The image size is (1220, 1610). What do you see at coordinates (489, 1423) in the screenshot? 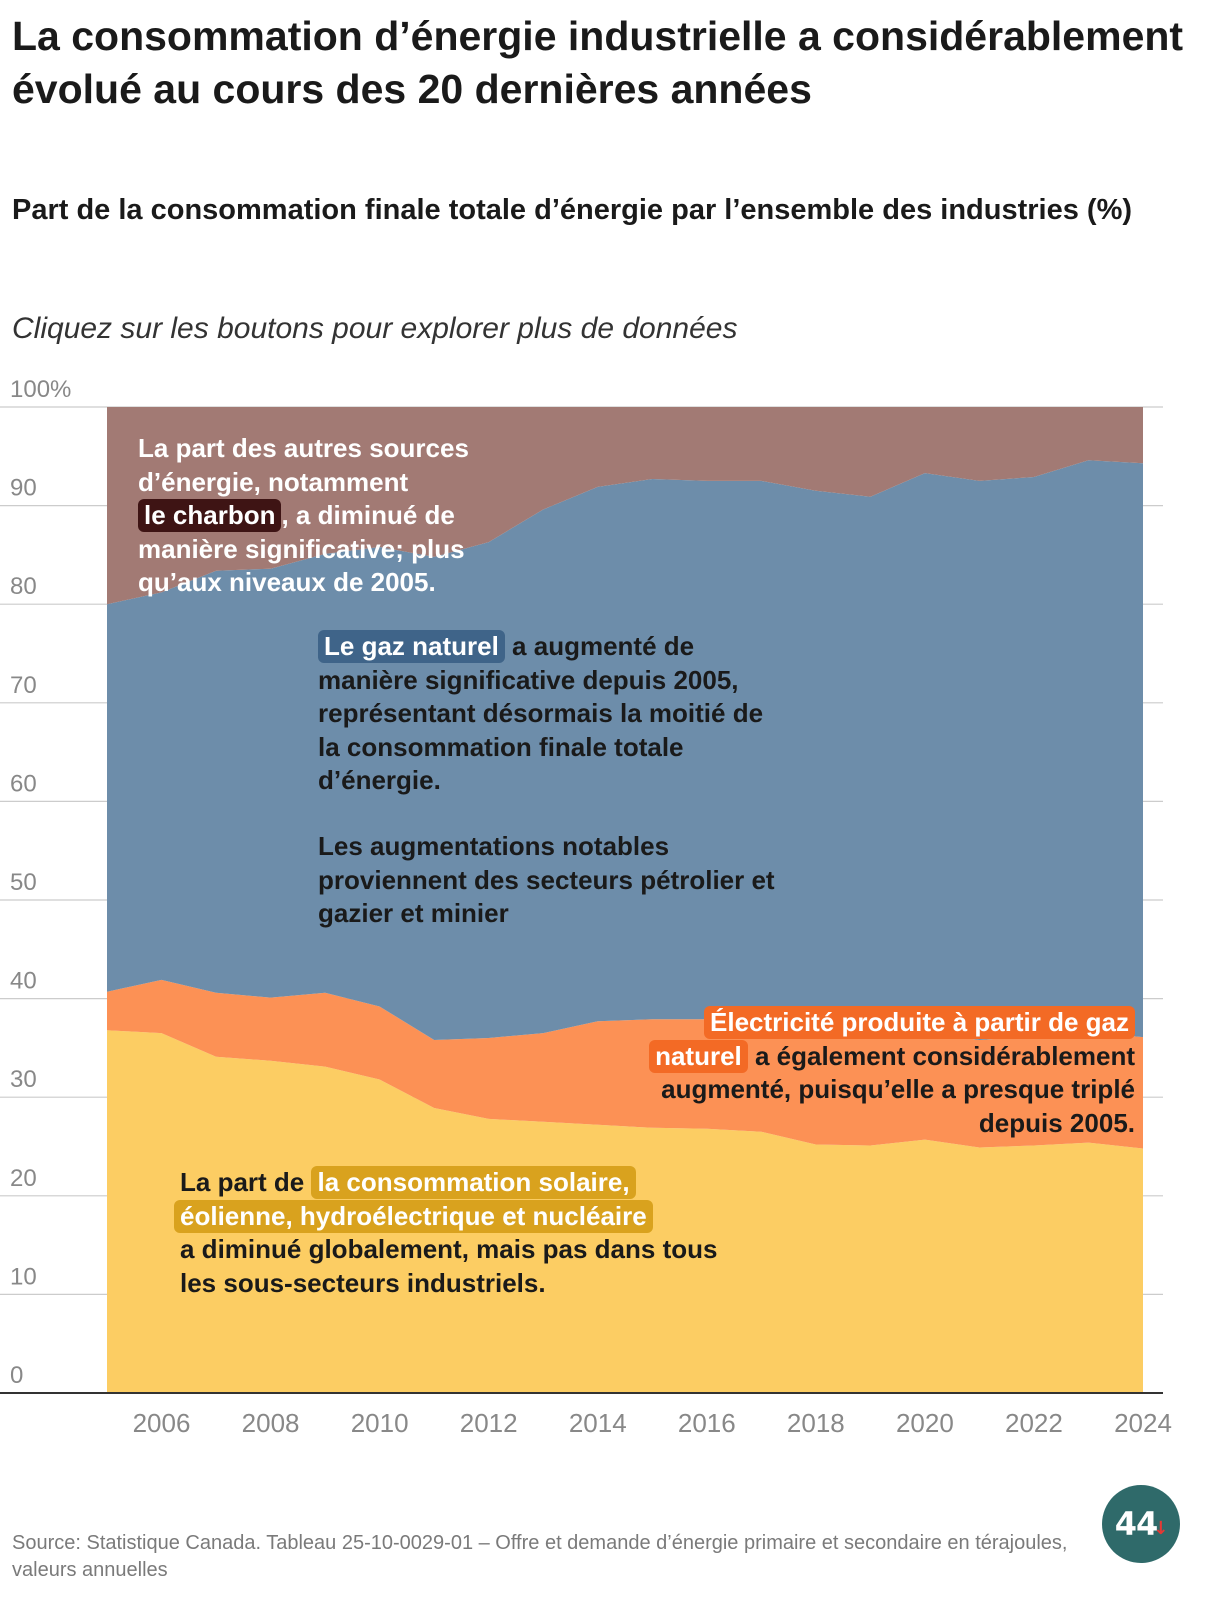
I see `x-tick-label: 2012` at bounding box center [489, 1423].